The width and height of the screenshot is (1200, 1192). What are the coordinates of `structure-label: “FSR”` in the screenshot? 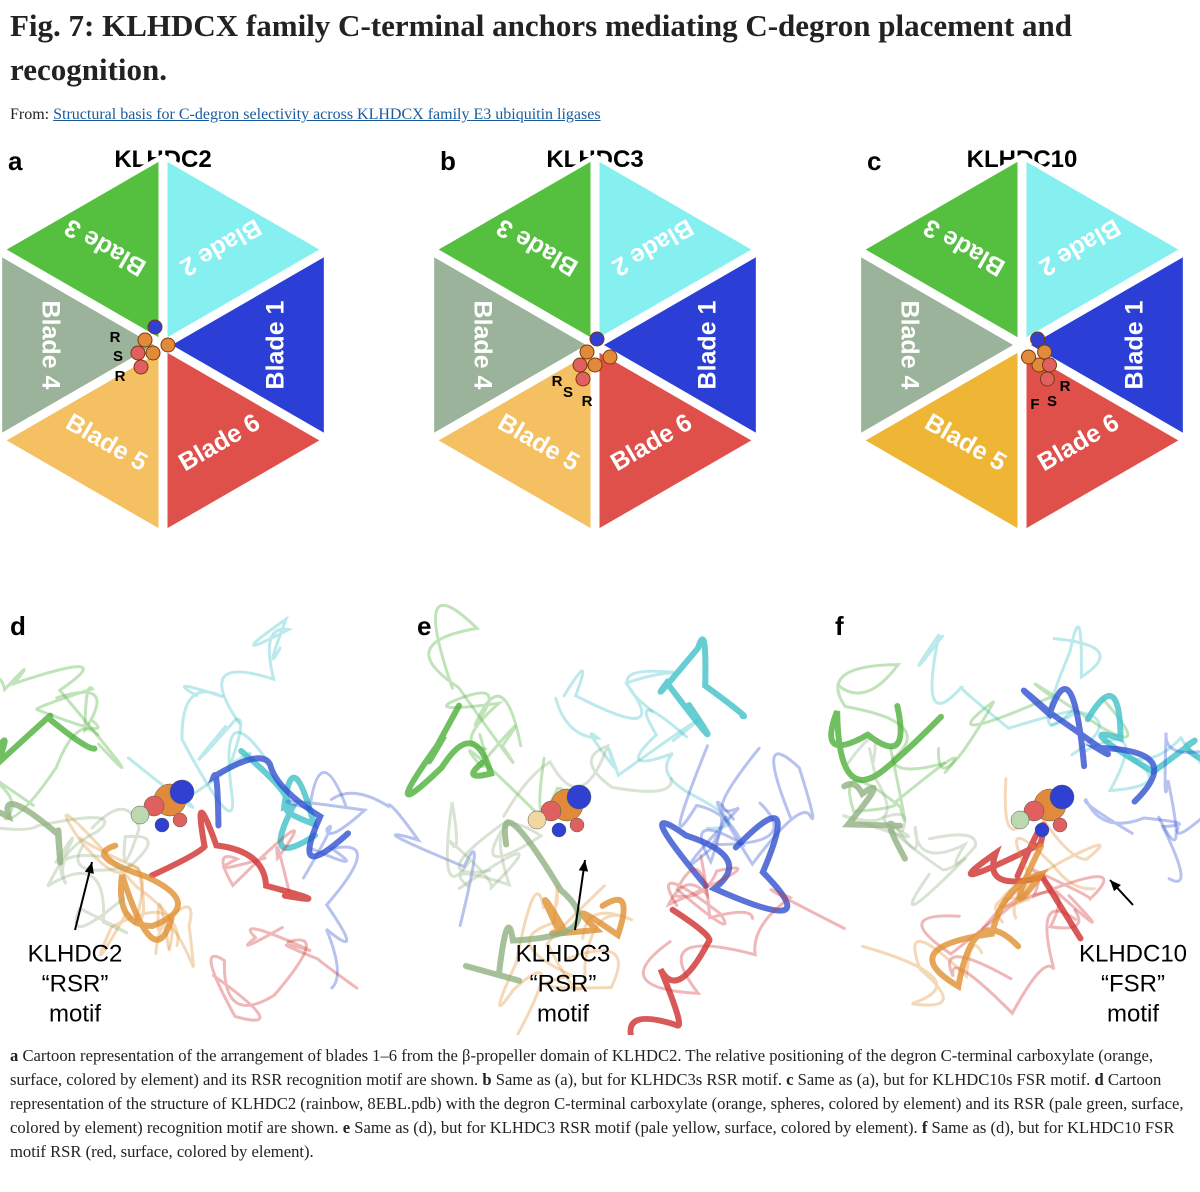 It's located at (1133, 983).